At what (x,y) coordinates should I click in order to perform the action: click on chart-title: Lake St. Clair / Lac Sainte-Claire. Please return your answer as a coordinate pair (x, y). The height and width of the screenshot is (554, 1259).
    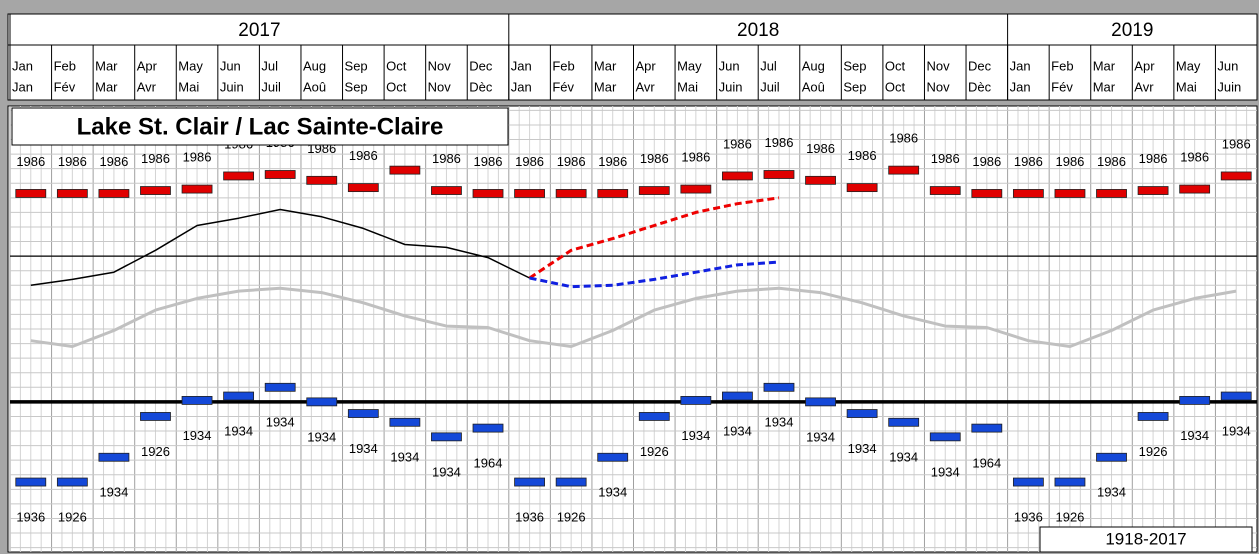
    Looking at the image, I should click on (260, 126).